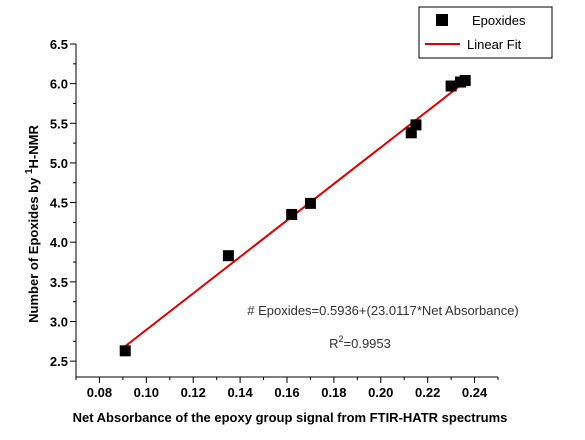 This screenshot has width=585, height=440. What do you see at coordinates (59, 84) in the screenshot?
I see `y-tick-label: 6.0` at bounding box center [59, 84].